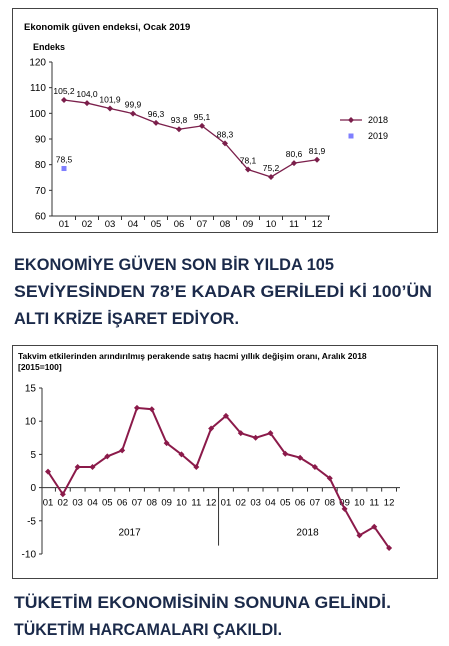 This screenshot has width=449, height=646. What do you see at coordinates (107, 27) in the screenshot?
I see `chart-title: Ekonomik güven endeksi, Ocak 2019` at bounding box center [107, 27].